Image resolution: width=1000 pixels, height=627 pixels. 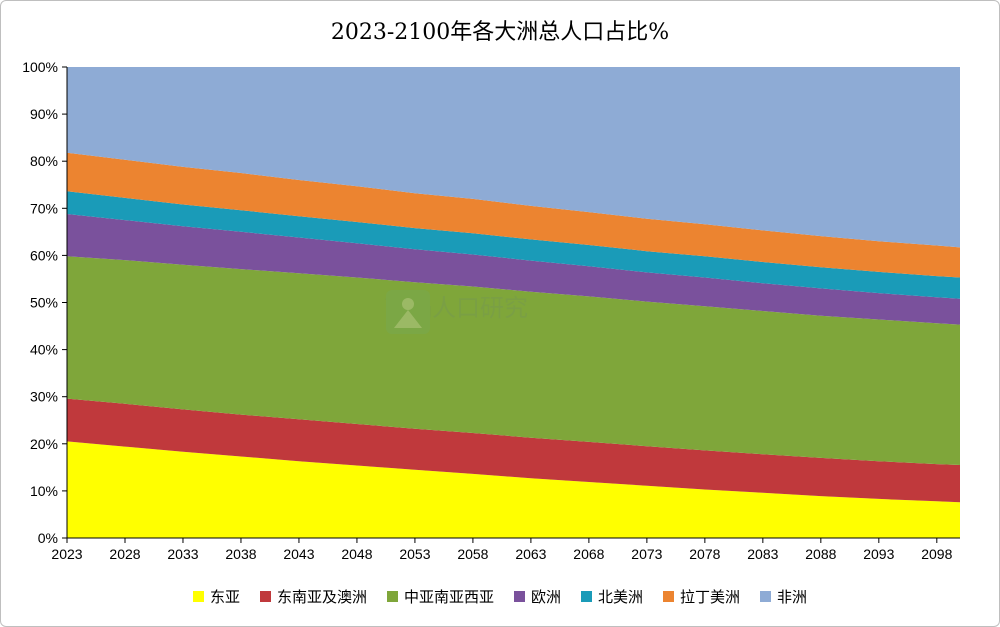 I want to click on legend-item-1: 东南亚及澳洲, so click(x=313, y=596).